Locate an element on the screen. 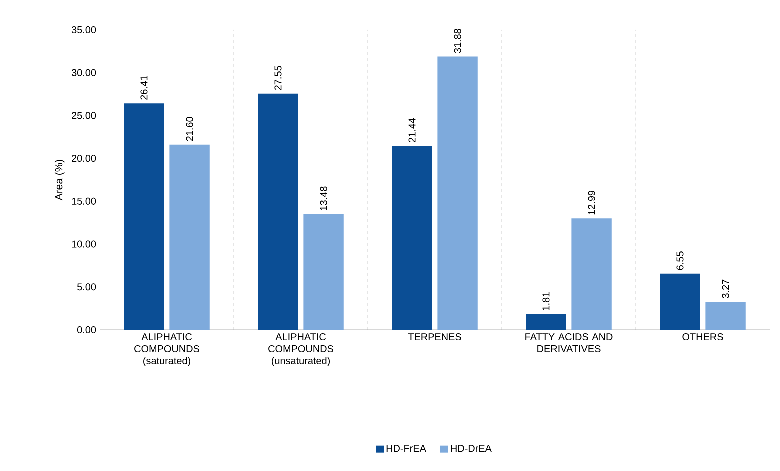 The image size is (780, 471). data-label: 3.27 is located at coordinates (726, 289).